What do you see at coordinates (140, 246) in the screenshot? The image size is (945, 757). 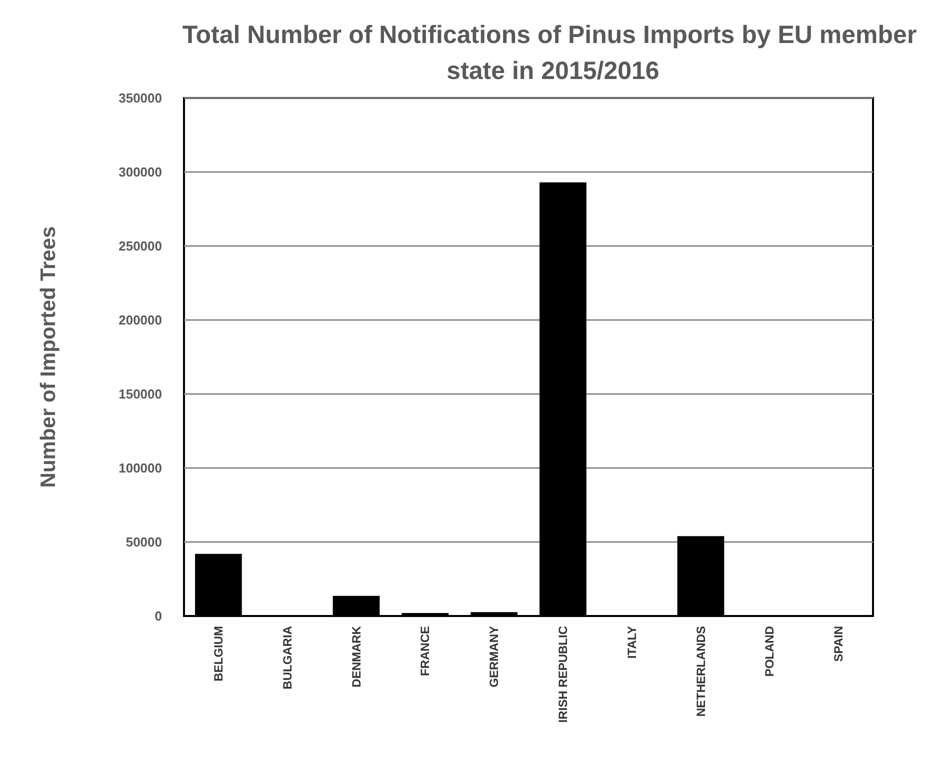 I see `y-tick-label: 250000` at bounding box center [140, 246].